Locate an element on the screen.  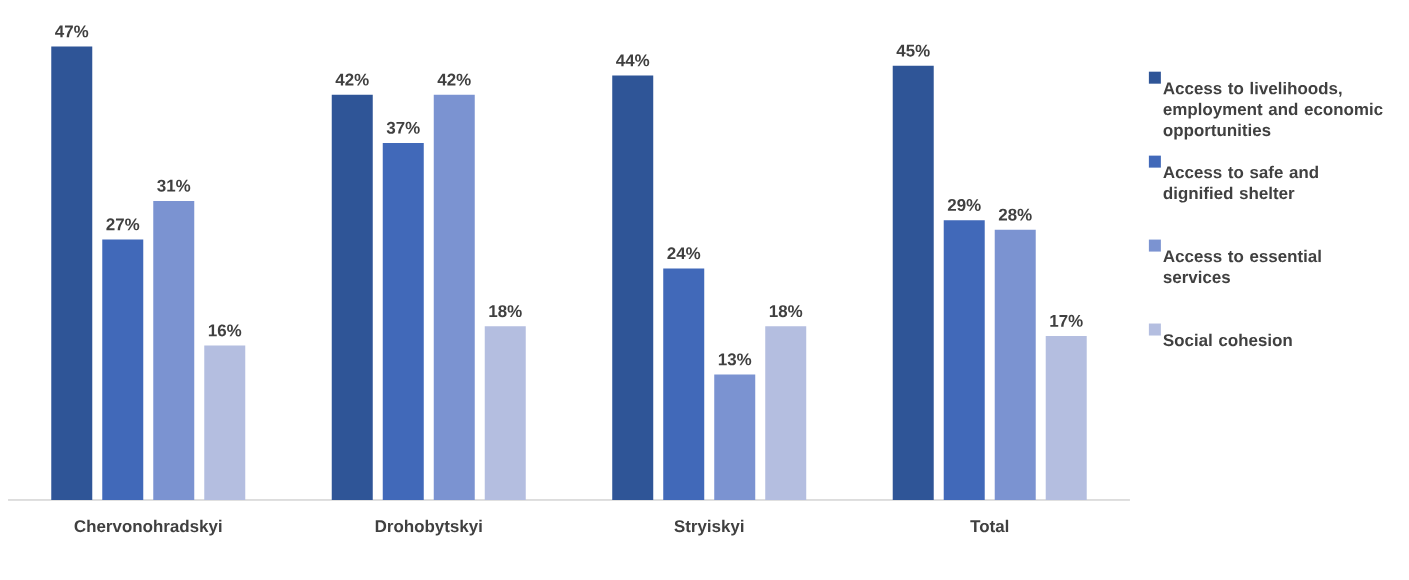
x-tick-label: Drohobytskyi is located at coordinates (428, 527).